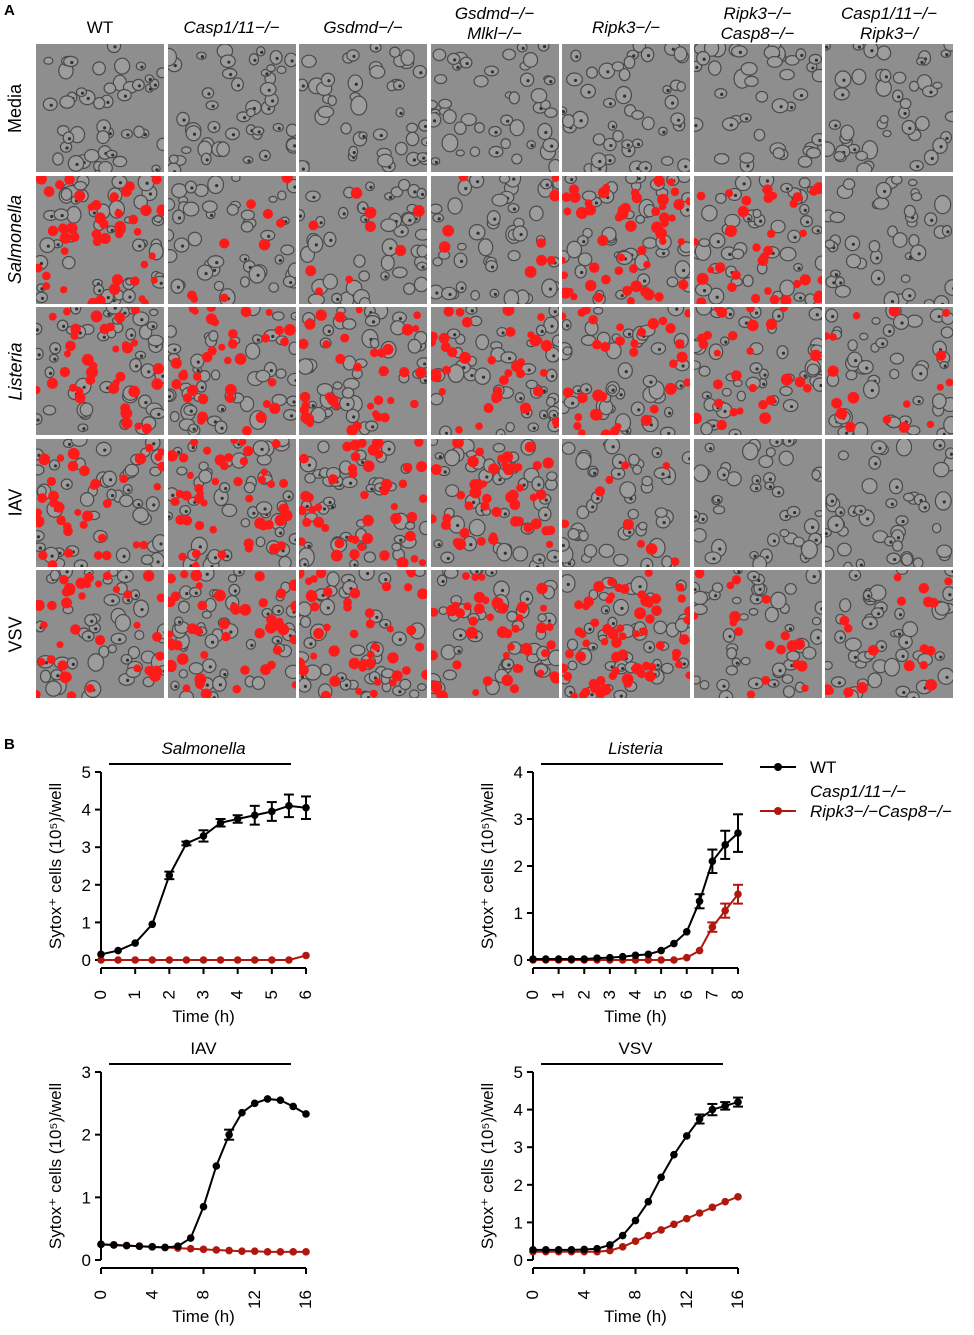 This screenshot has width=974, height=1335. I want to click on x-tick-label: 0, so click(100, 994).